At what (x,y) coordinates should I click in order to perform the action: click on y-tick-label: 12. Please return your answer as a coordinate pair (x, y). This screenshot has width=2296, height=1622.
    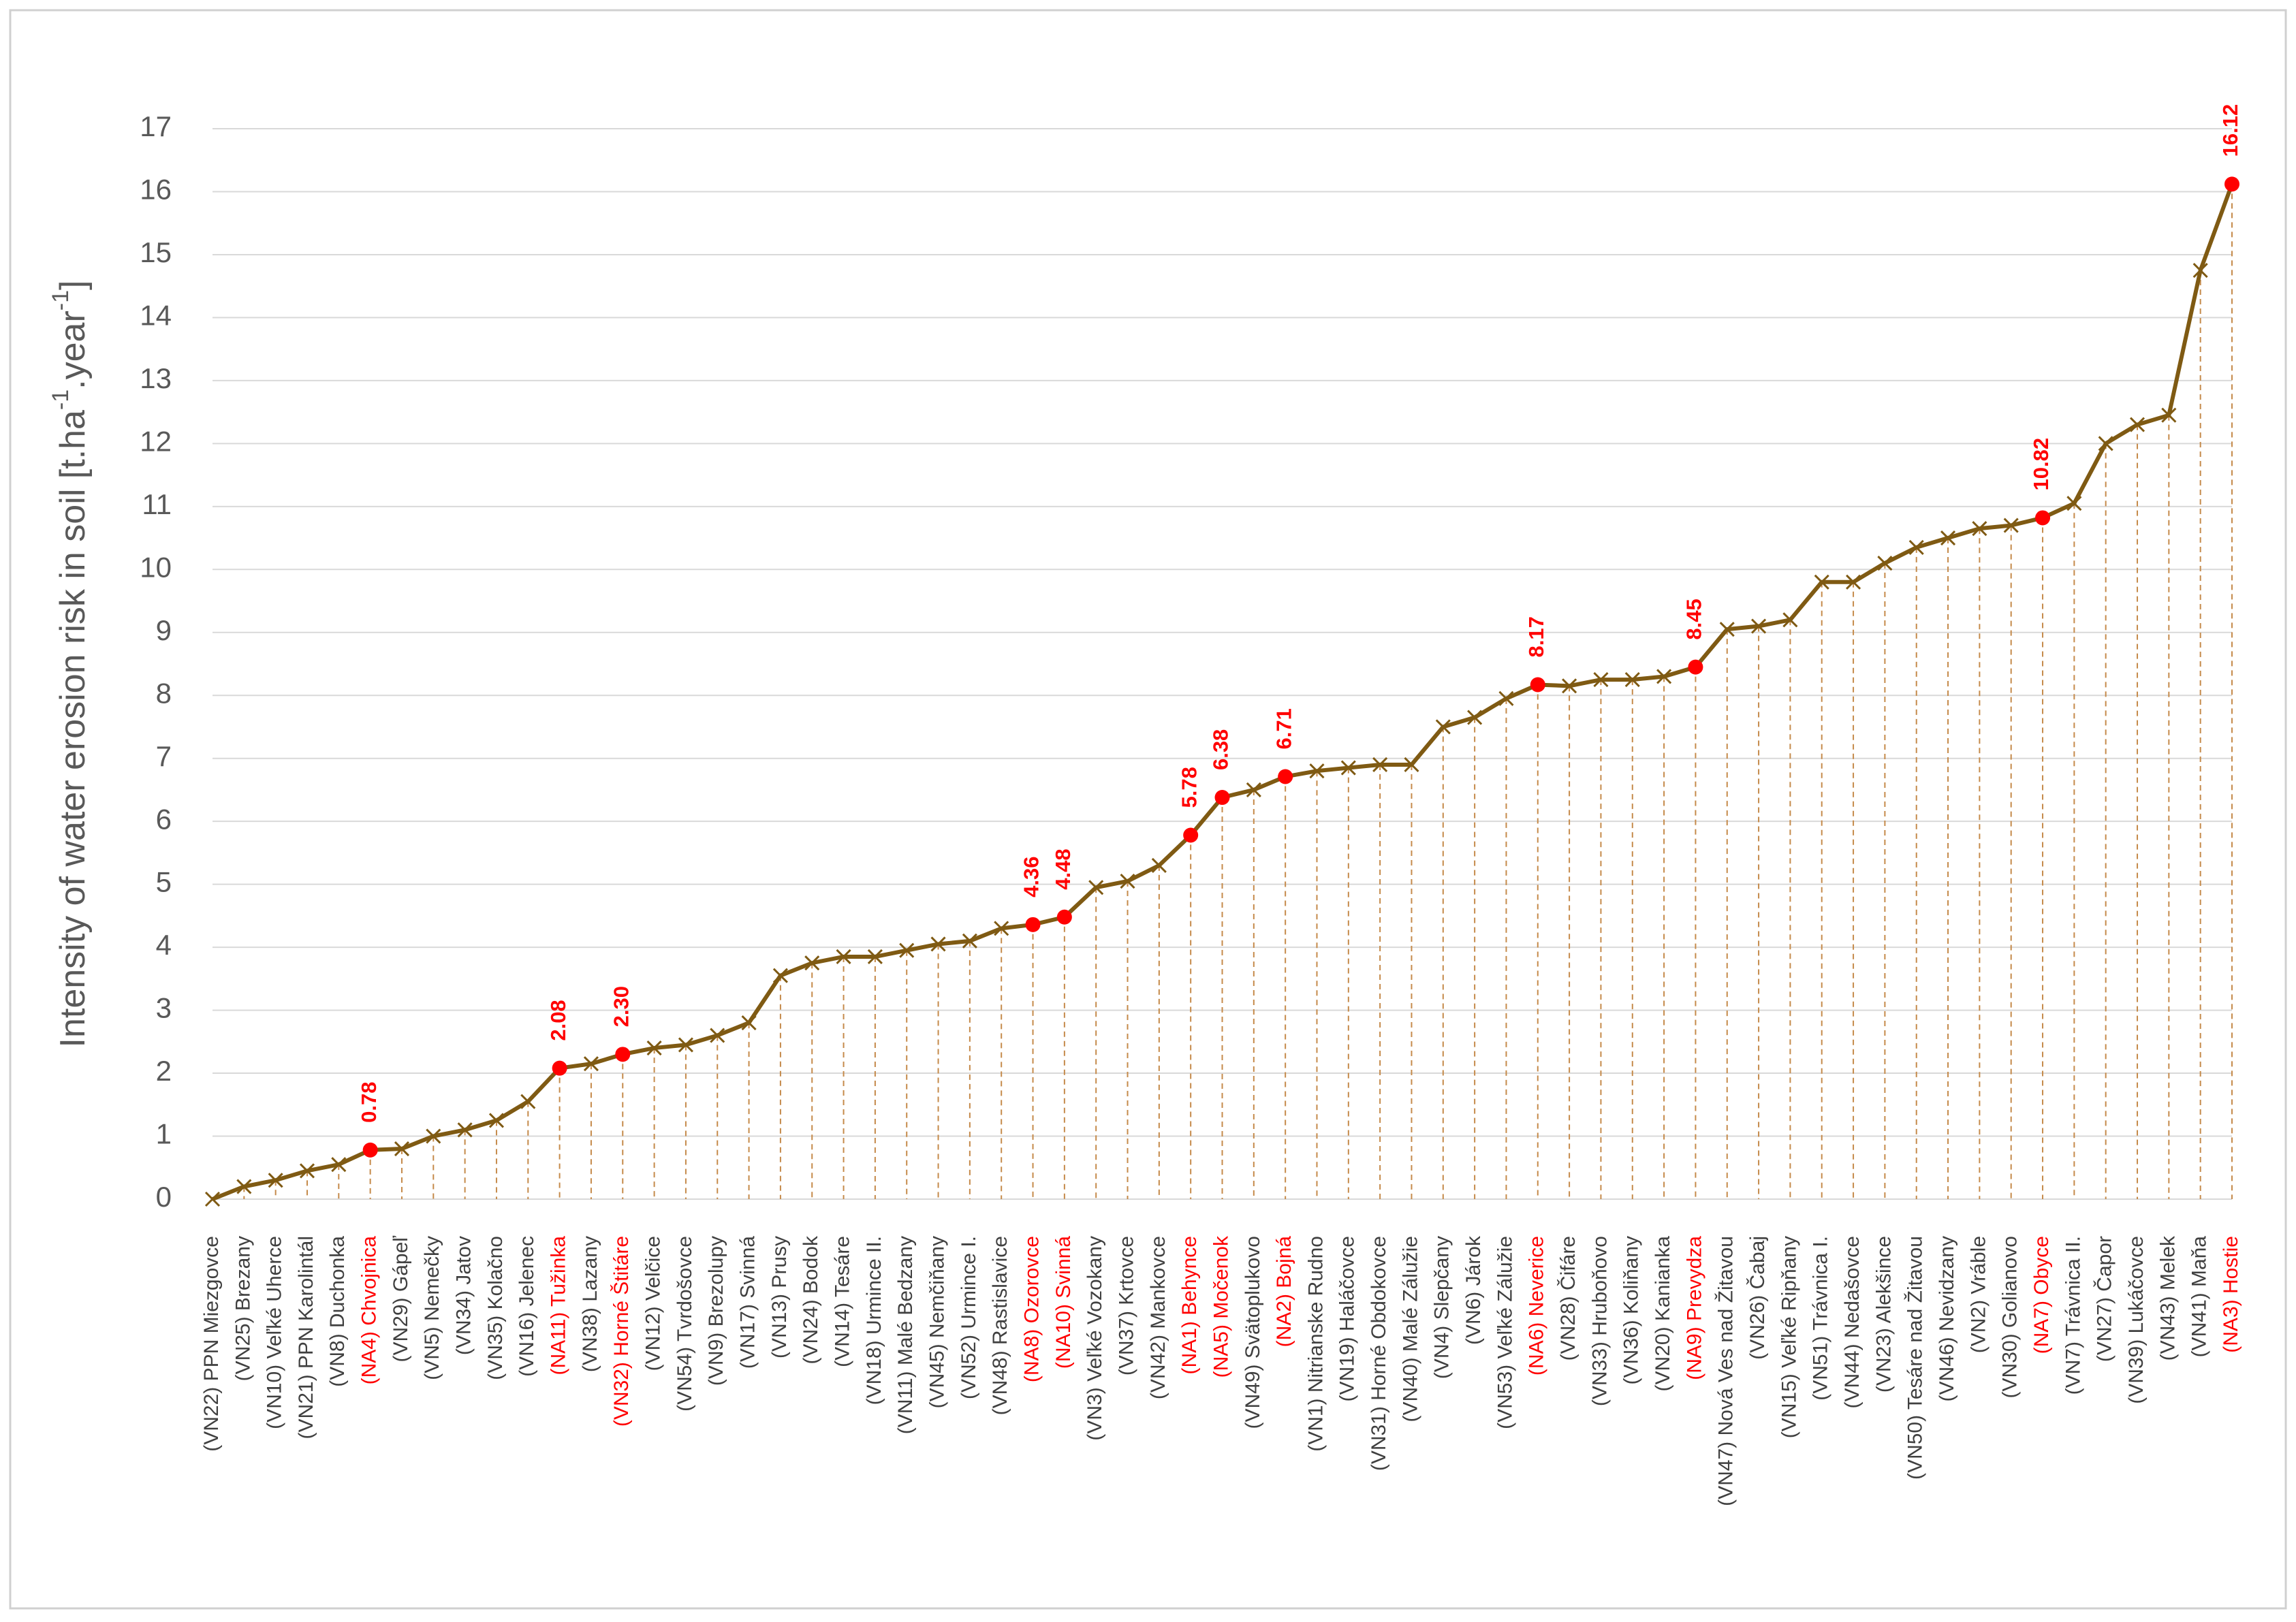
    Looking at the image, I should click on (156, 441).